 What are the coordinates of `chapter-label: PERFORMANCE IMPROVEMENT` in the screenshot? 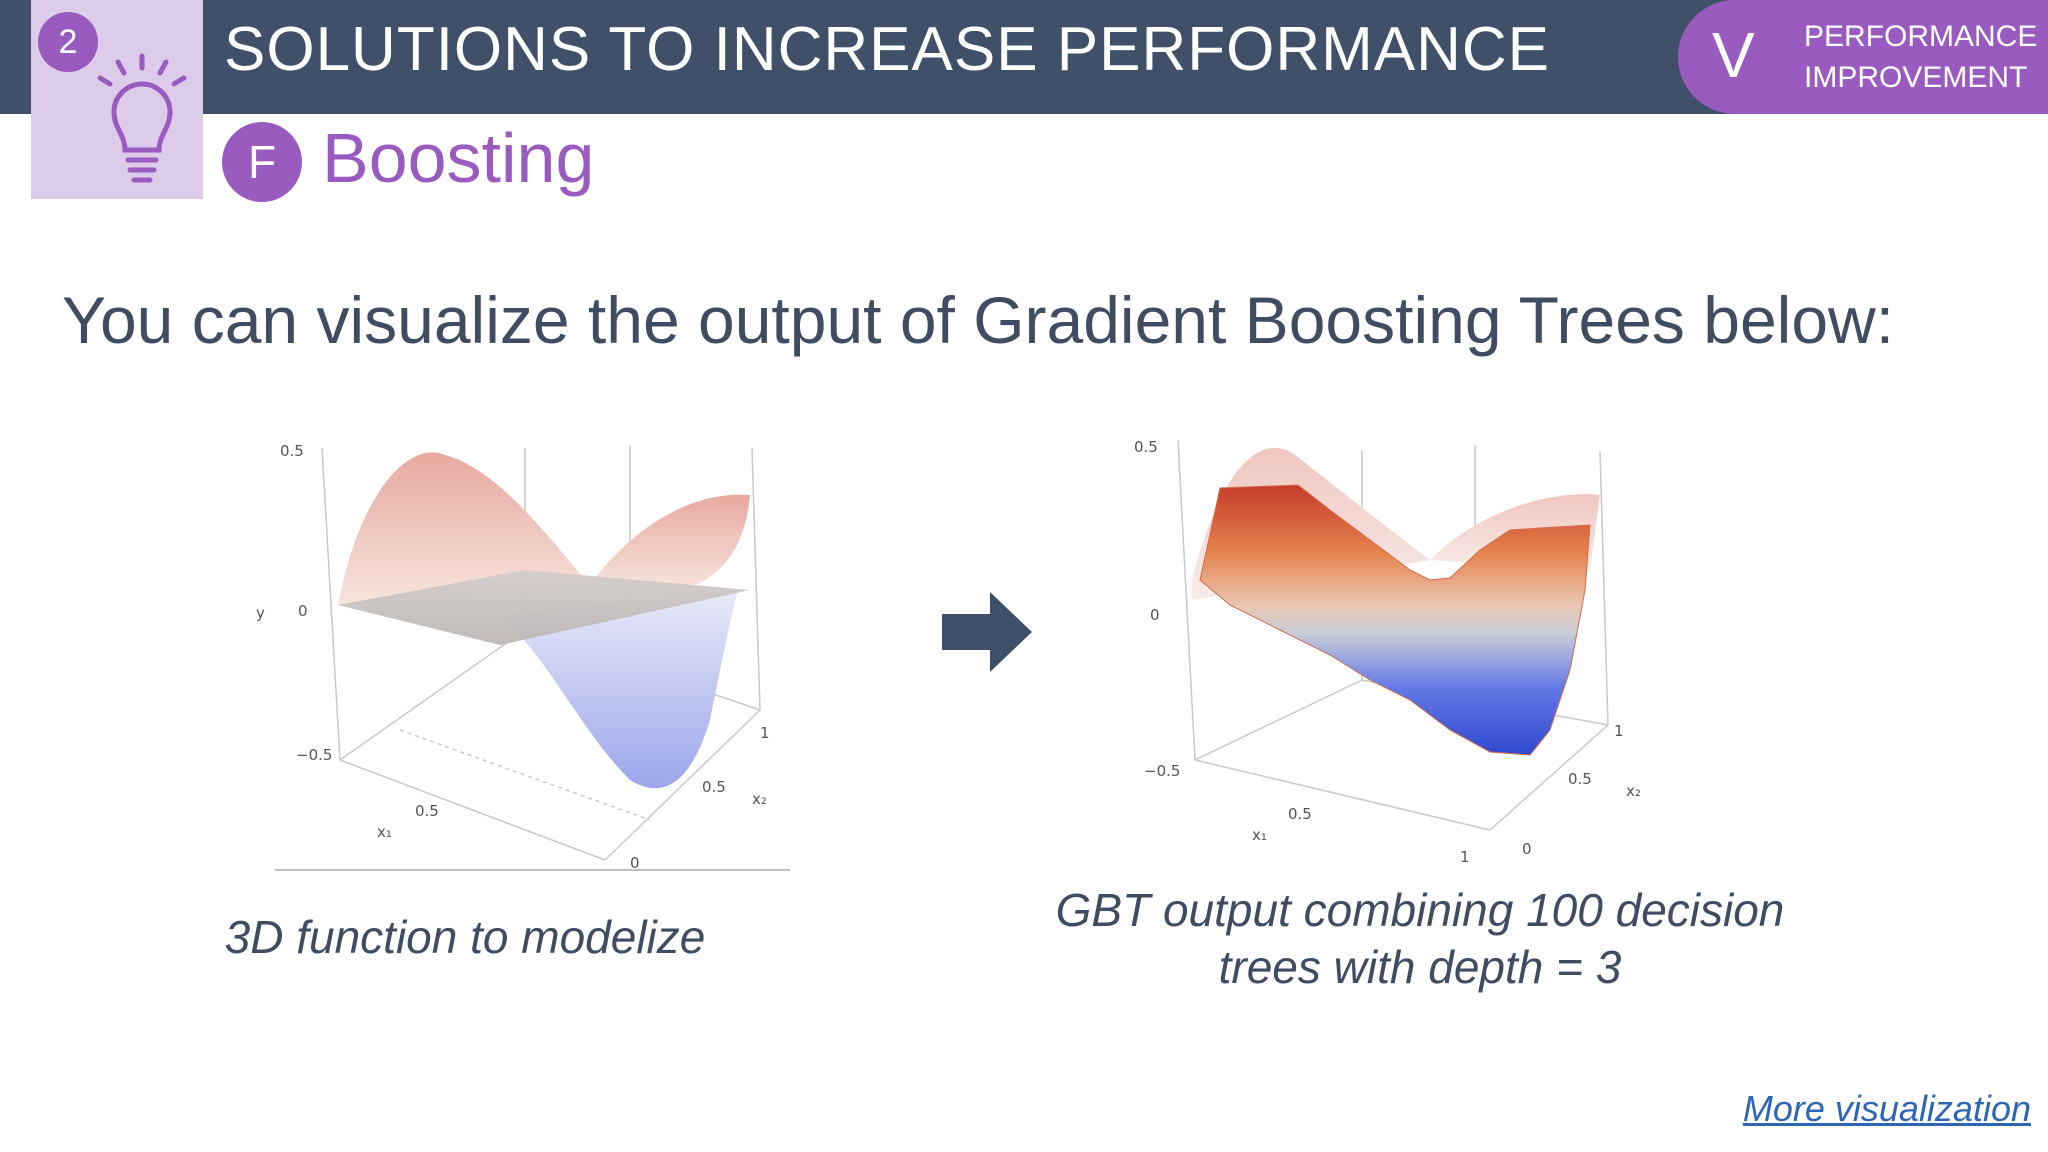 It's located at (1921, 57).